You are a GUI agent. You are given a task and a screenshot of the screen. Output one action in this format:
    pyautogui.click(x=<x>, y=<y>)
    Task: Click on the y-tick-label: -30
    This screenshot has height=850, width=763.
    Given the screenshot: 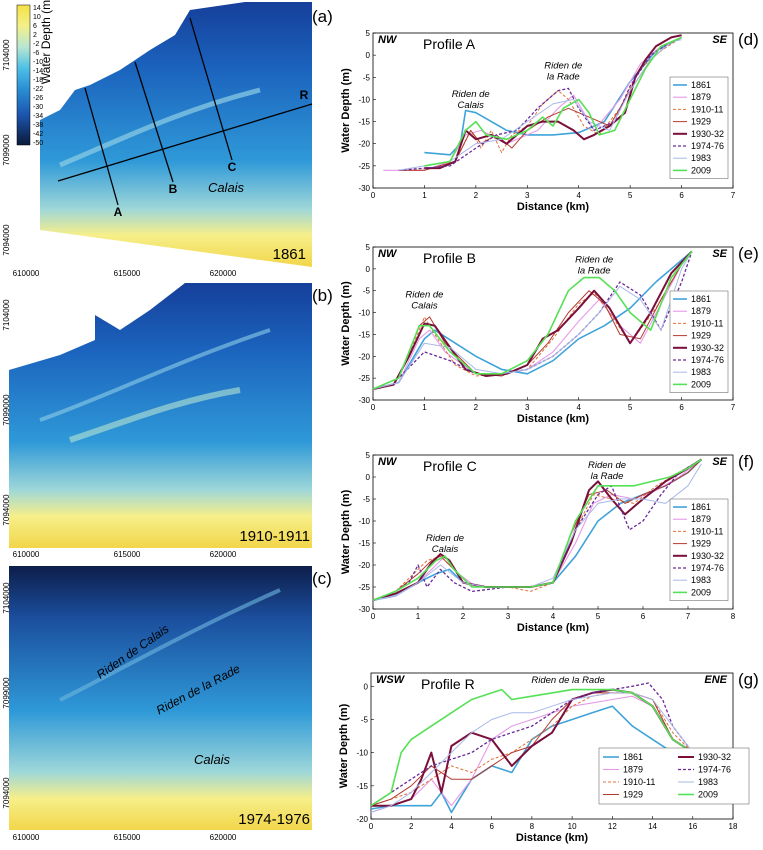 What is the action you would take?
    pyautogui.click(x=364, y=609)
    